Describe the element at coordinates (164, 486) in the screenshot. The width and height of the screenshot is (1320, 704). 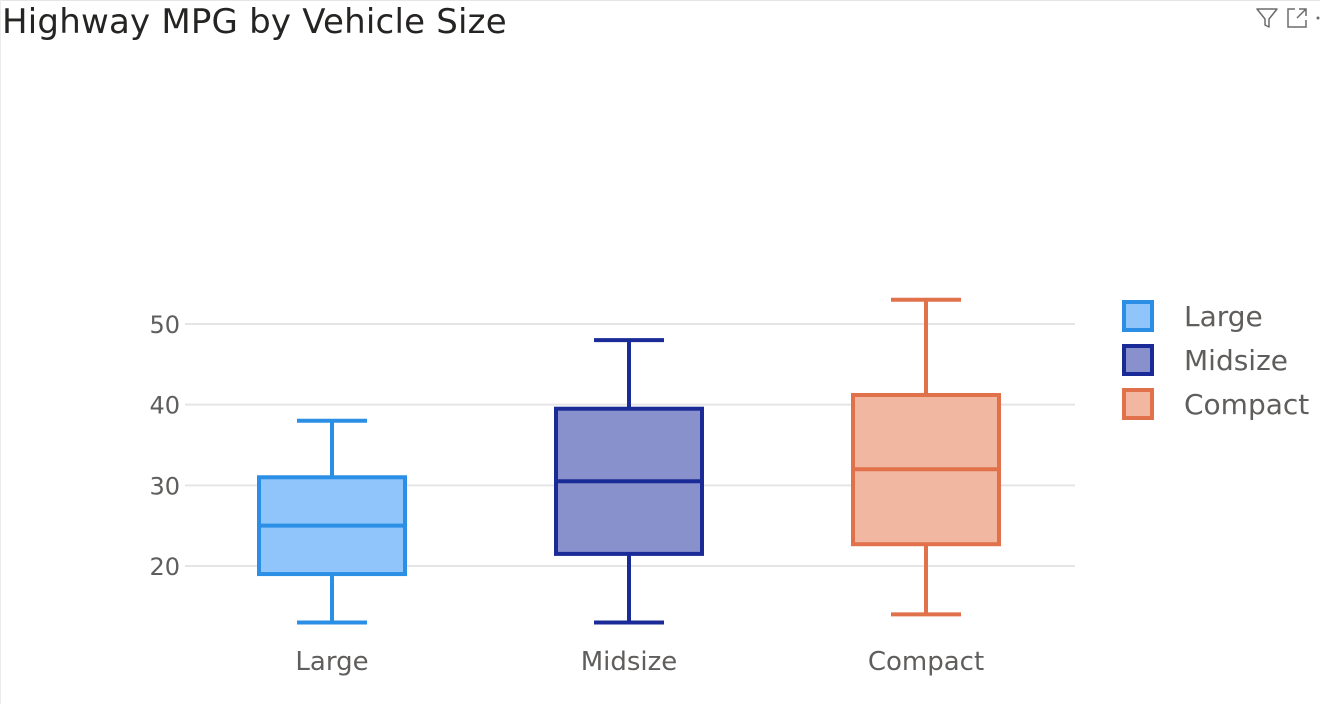
I see `y-tick-label: 30` at that location.